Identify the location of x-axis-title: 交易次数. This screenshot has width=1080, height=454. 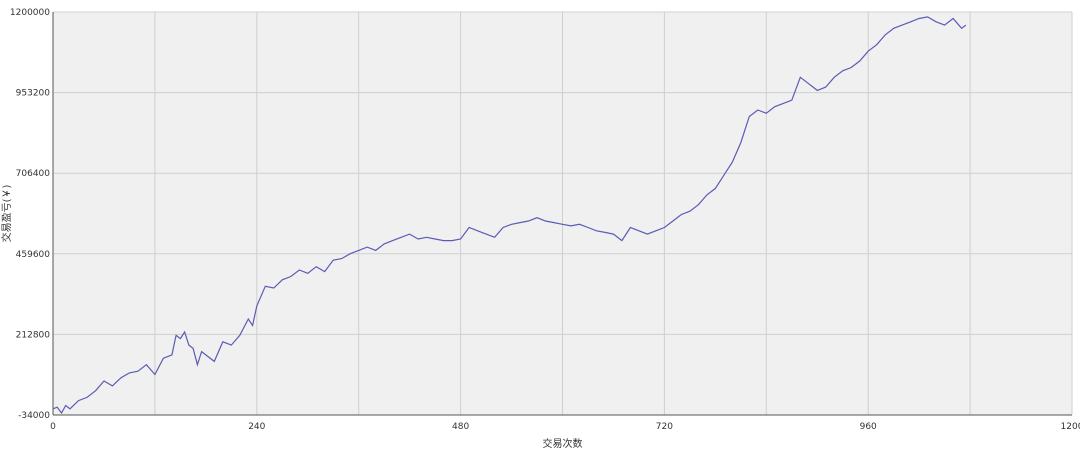
(563, 443).